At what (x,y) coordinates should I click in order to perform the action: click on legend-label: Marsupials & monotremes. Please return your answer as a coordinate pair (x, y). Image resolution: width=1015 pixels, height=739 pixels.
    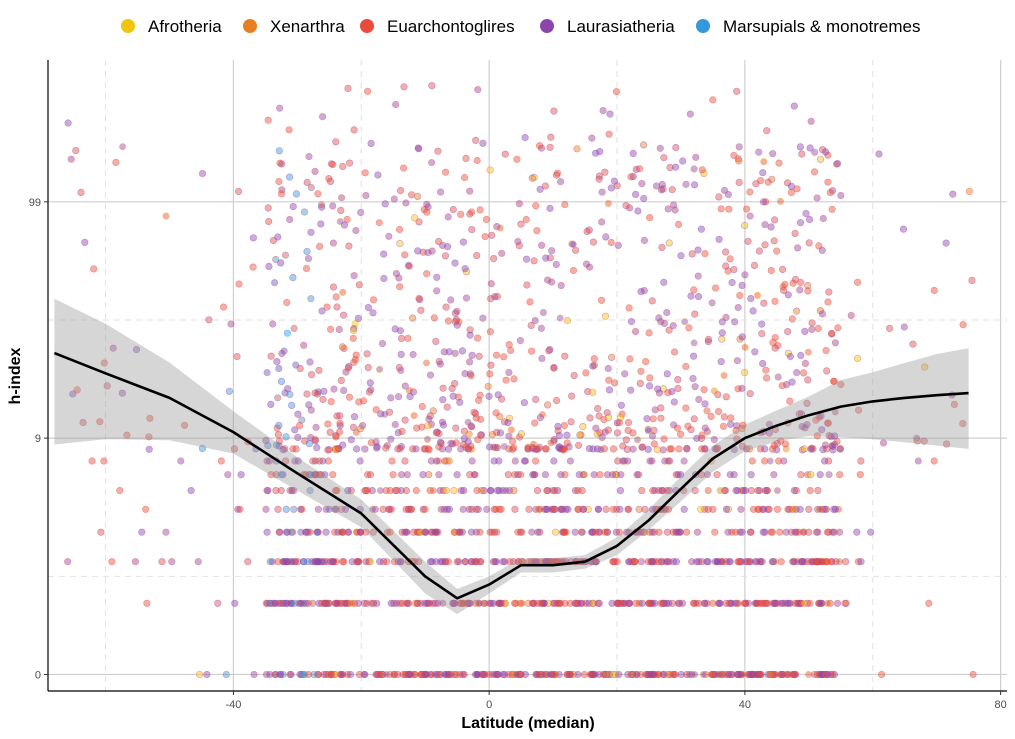
    Looking at the image, I should click on (821, 26).